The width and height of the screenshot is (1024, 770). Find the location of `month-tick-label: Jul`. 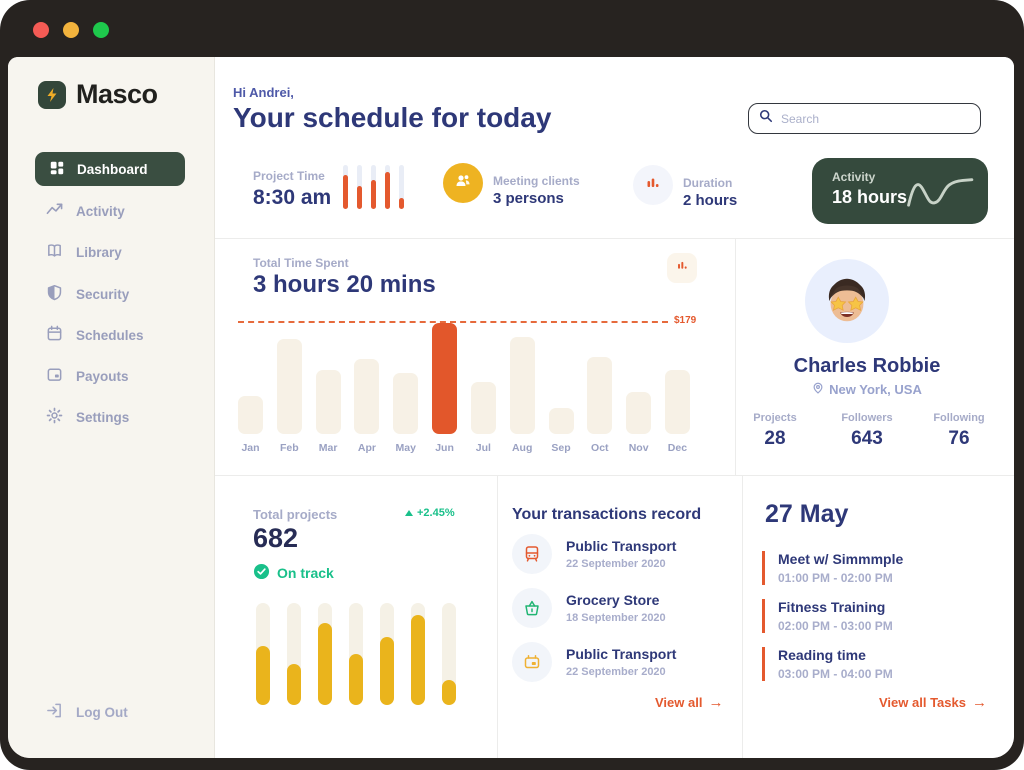

month-tick-label: Jul is located at coordinates (483, 448).